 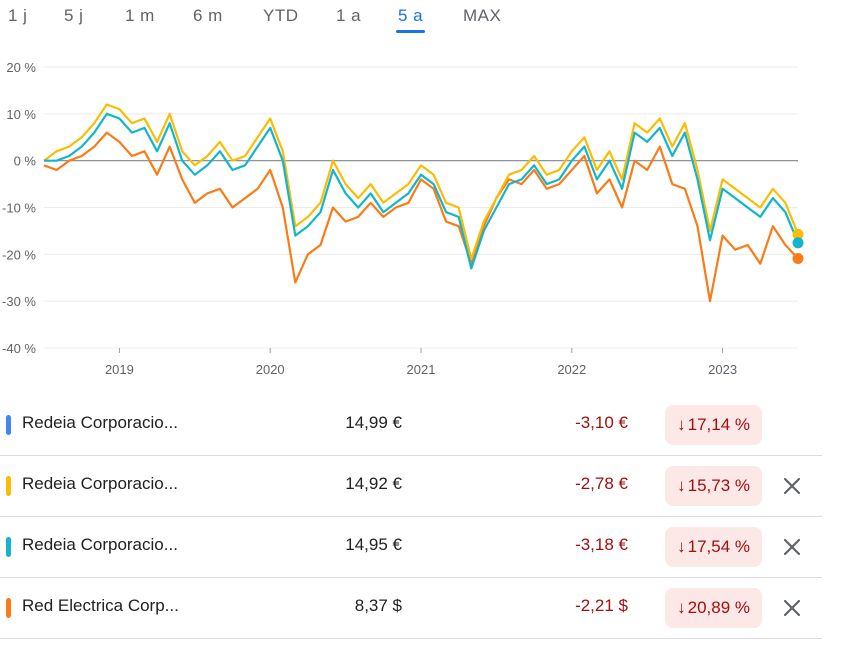 I want to click on tab-5-years: 5 a, so click(x=410, y=19).